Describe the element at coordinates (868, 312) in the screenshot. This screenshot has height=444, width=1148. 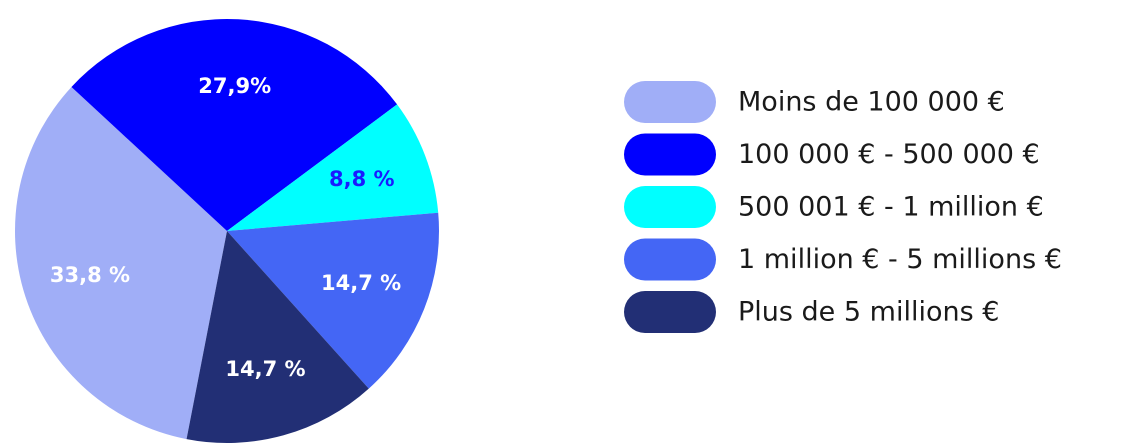
I see `legend-label-5: Plus de 5 millions €` at that location.